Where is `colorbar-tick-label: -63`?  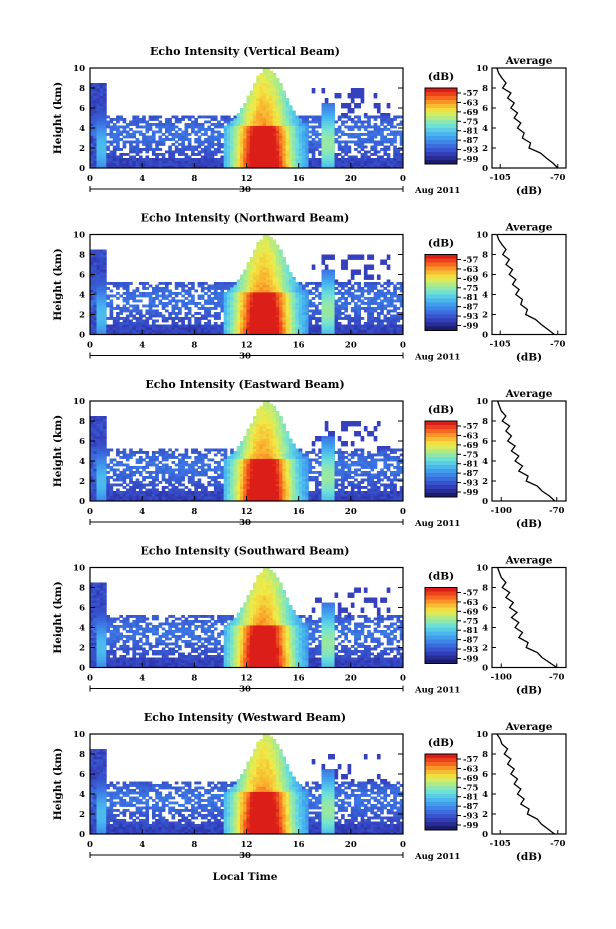 colorbar-tick-label: -63 is located at coordinates (470, 270).